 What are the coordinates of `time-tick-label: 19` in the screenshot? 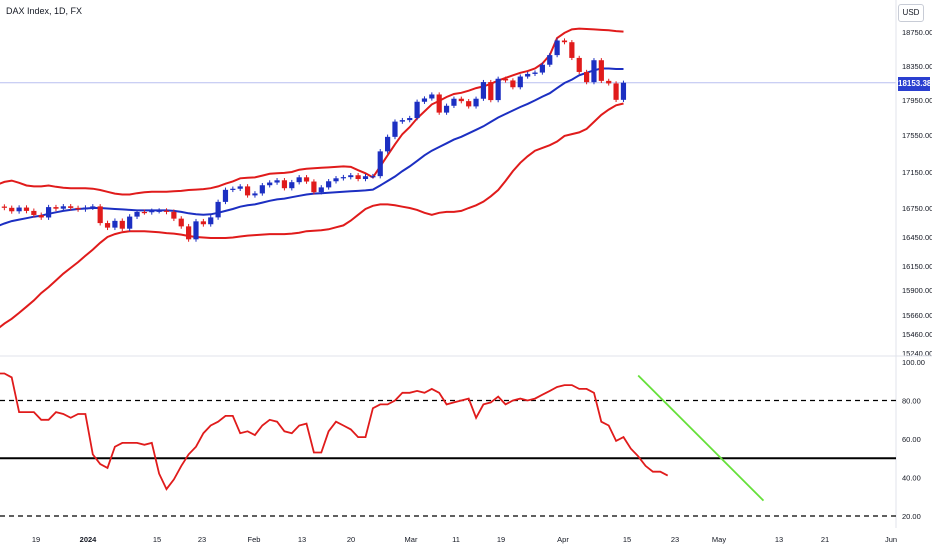 It's located at (501, 539).